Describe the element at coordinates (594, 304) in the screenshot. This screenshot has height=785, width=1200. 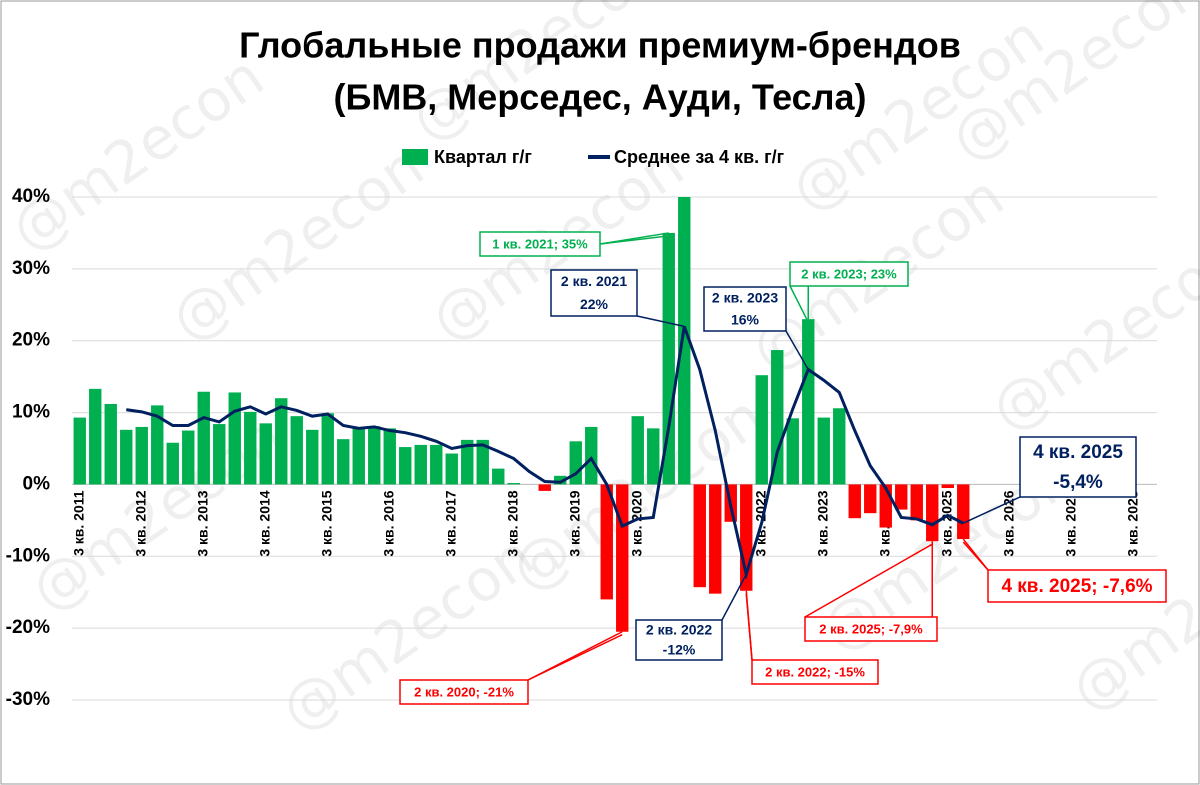
I see `annotation-text: 22%` at that location.